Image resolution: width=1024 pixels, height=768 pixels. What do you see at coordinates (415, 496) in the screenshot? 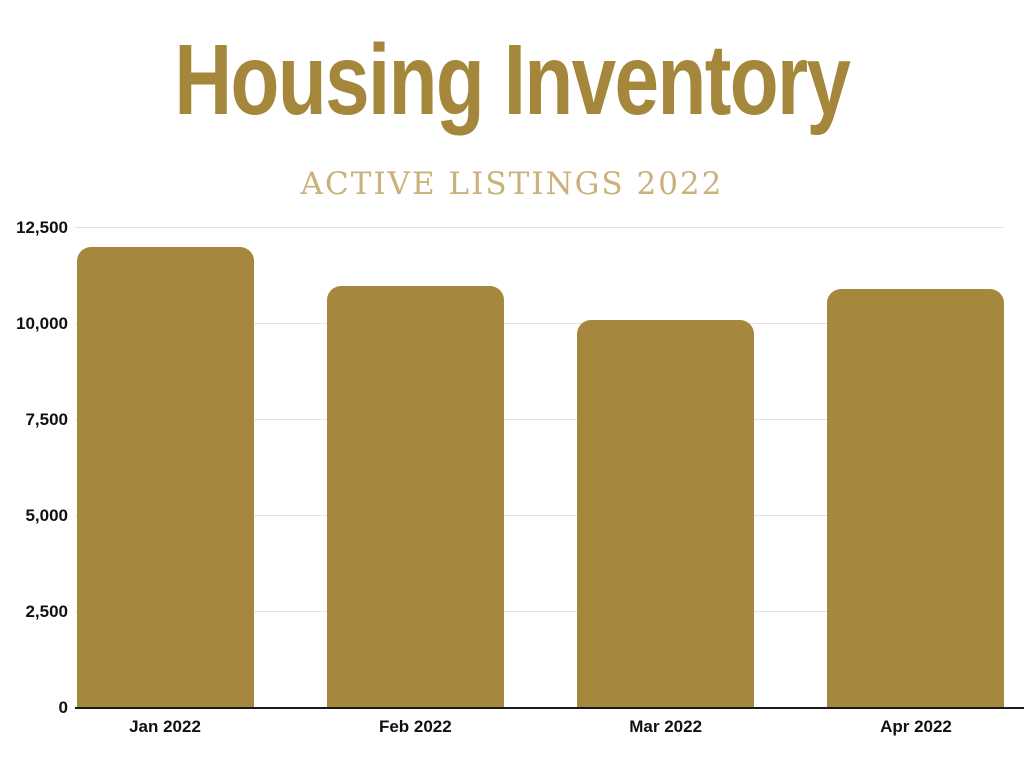
I see `bar-feb-2022` at bounding box center [415, 496].